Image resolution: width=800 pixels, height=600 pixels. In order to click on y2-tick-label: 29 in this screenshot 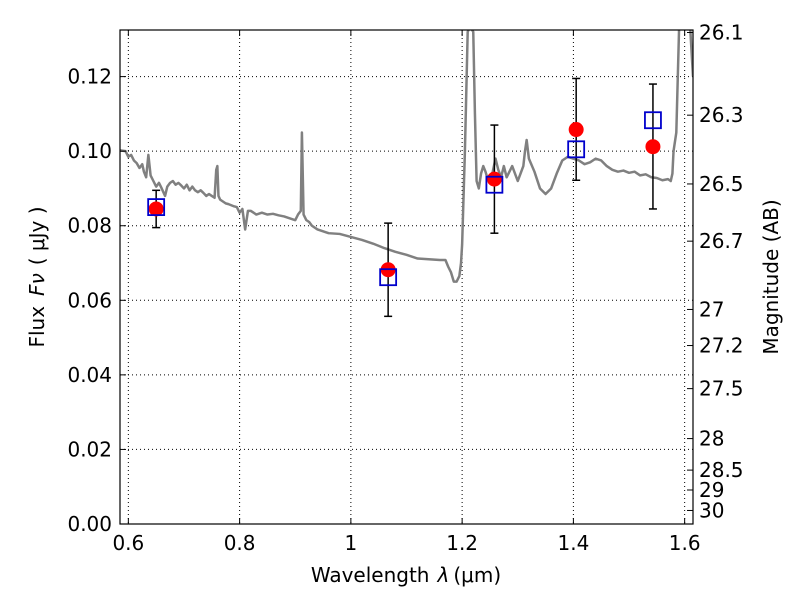, I will do `click(711, 490)`.